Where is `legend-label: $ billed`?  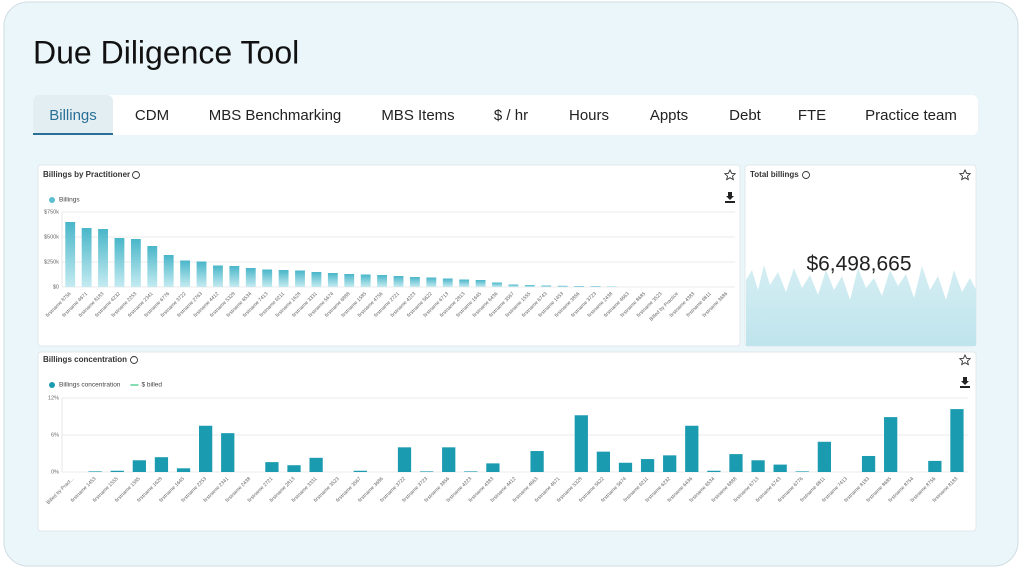 legend-label: $ billed is located at coordinates (151, 385).